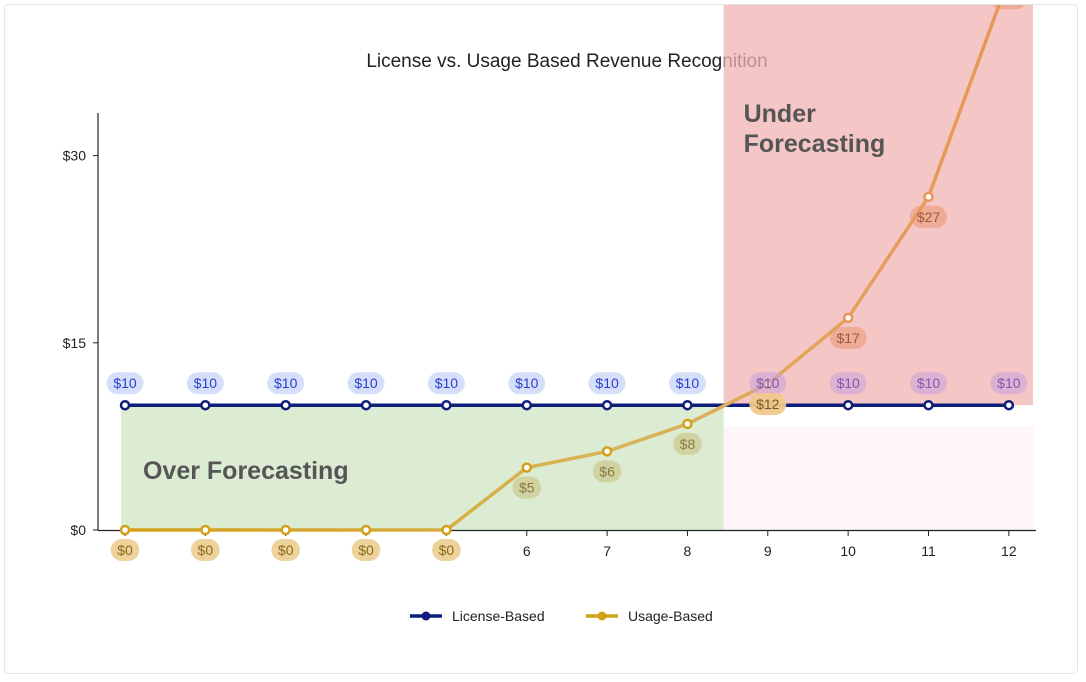  I want to click on under-forecasting-label-line2: Forecasting, so click(815, 144).